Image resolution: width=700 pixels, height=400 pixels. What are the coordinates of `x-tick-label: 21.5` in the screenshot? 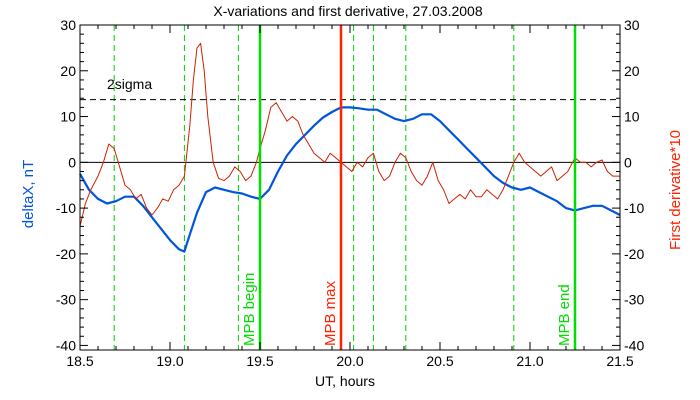 It's located at (619, 361).